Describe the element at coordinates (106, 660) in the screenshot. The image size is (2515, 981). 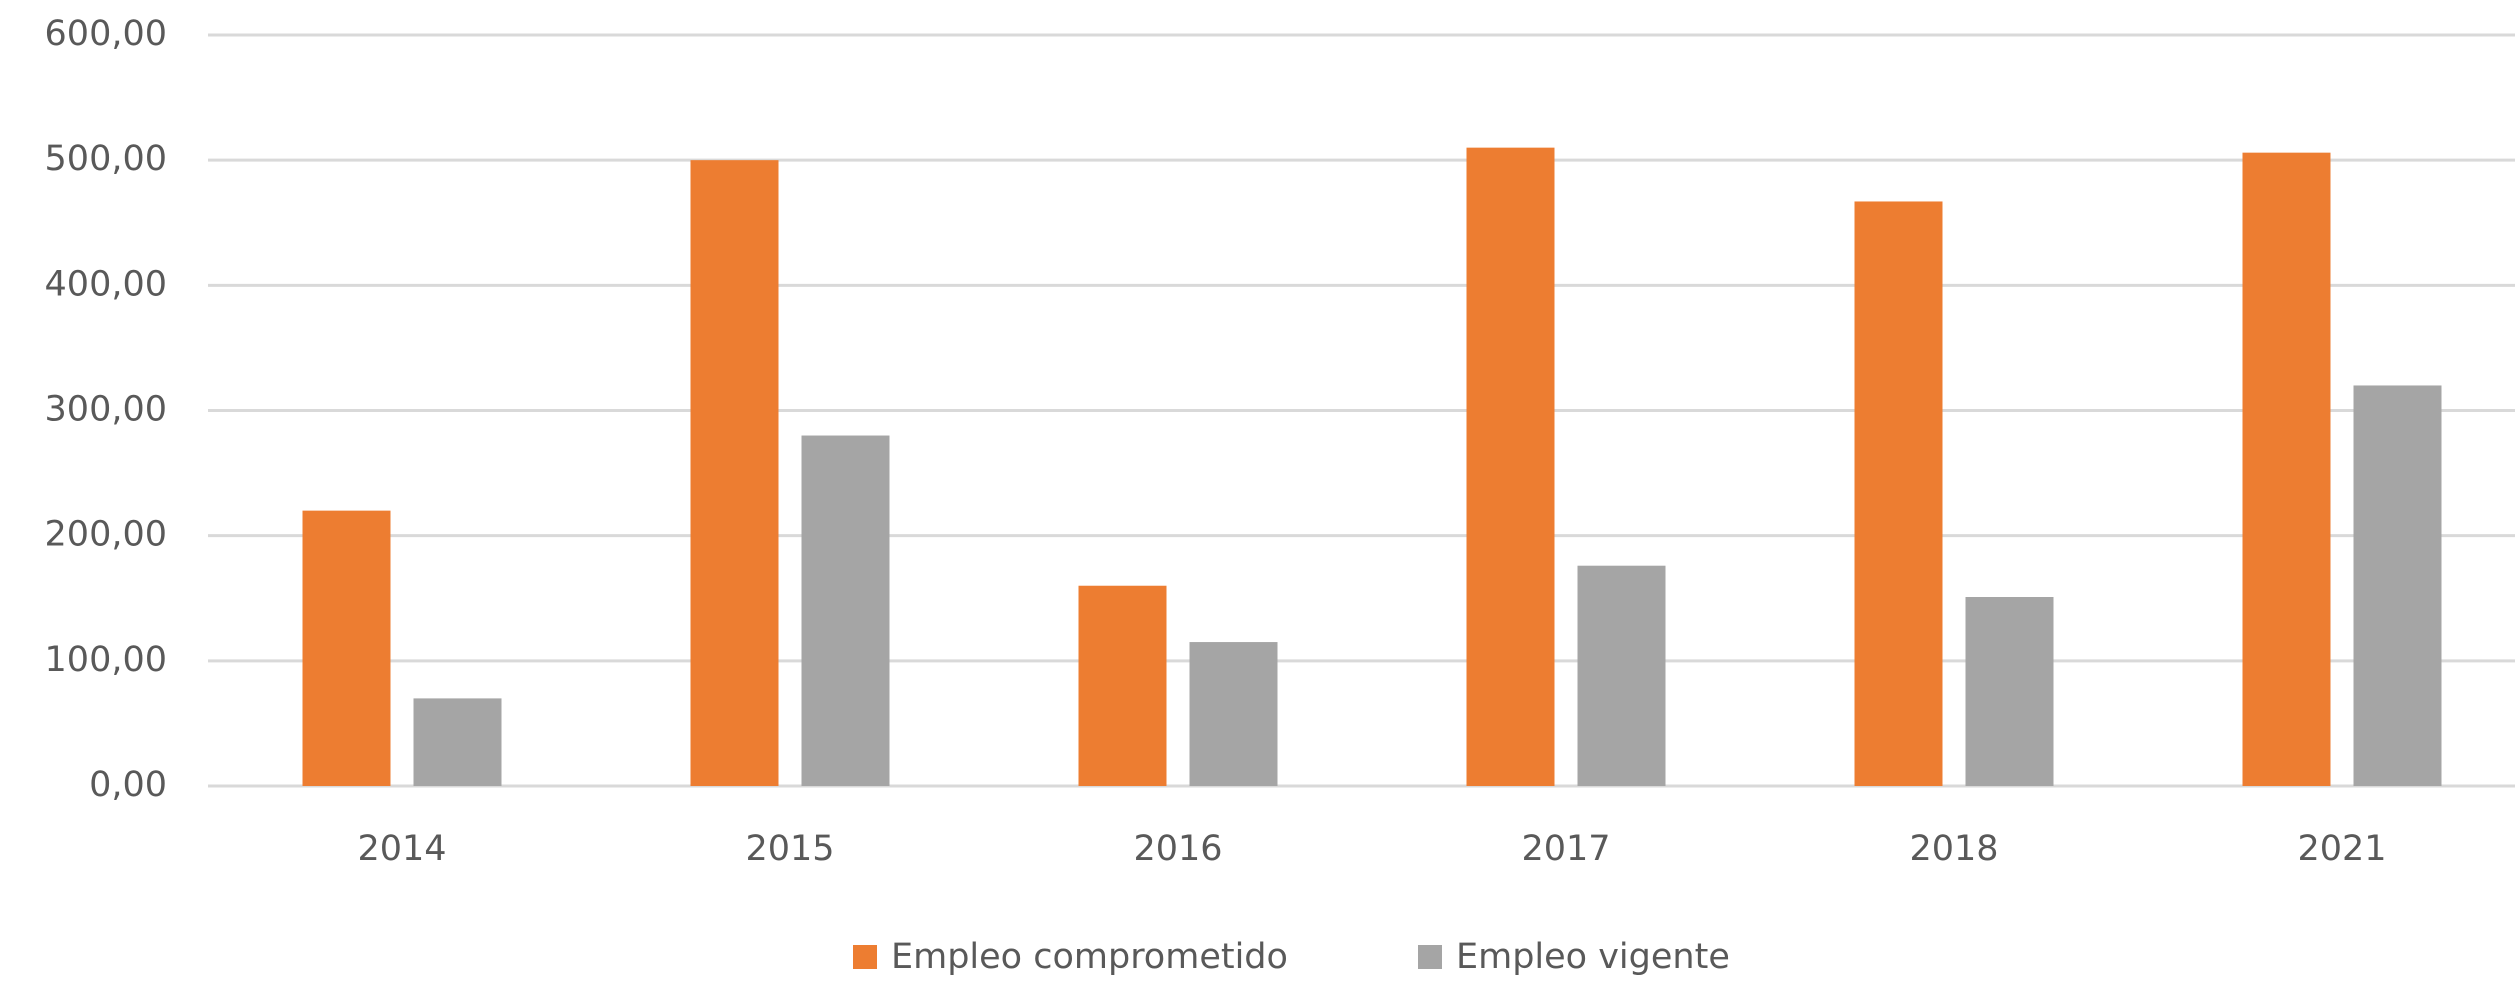
I see `y-tick-label: 100,00` at that location.